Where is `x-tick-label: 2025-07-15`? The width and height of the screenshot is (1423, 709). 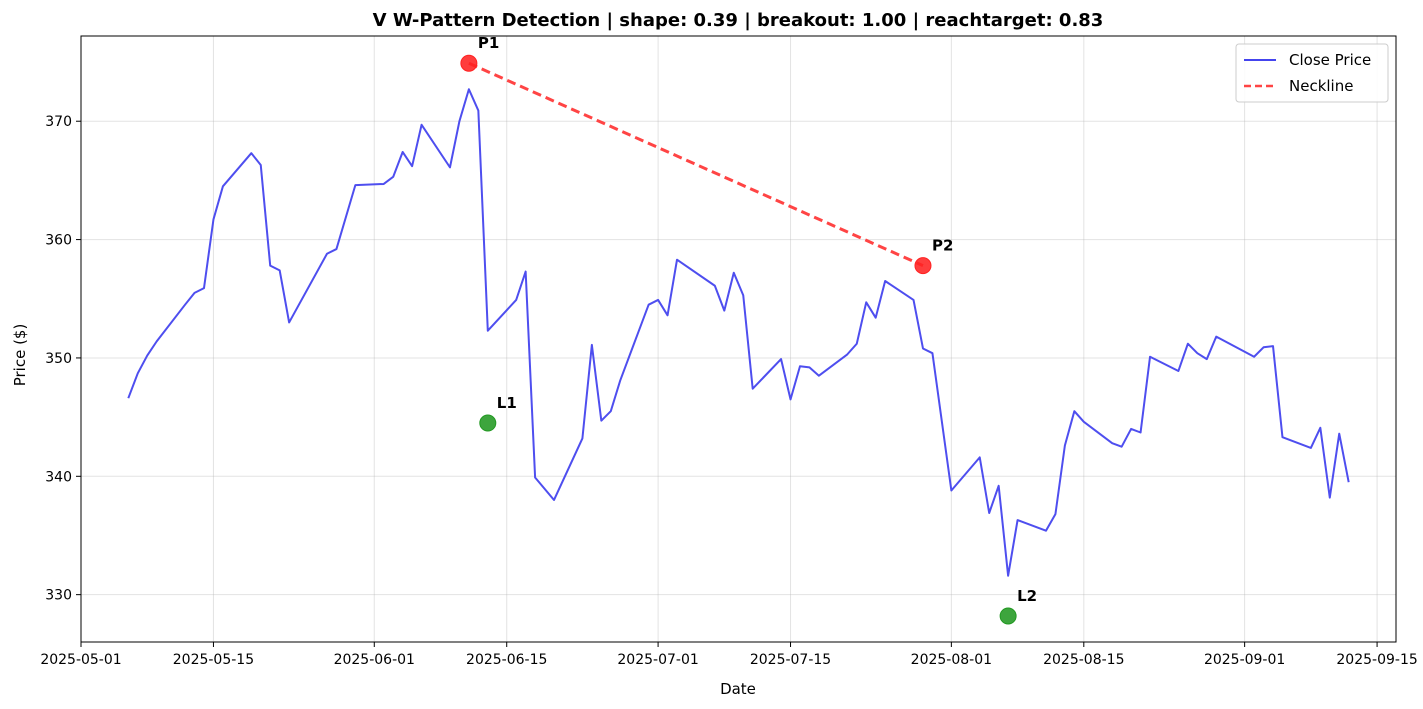 x-tick-label: 2025-07-15 is located at coordinates (790, 660).